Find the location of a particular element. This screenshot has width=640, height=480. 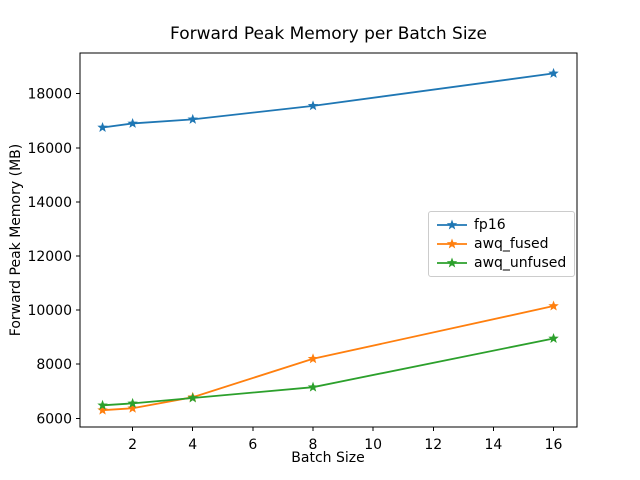

marker-awq_fused-x2 is located at coordinates (132, 407).